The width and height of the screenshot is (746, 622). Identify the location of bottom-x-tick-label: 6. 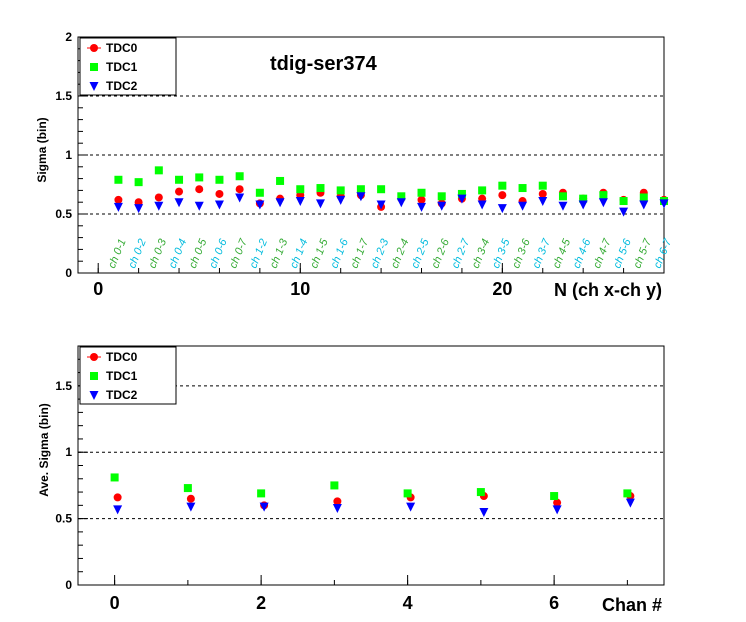
(554, 603).